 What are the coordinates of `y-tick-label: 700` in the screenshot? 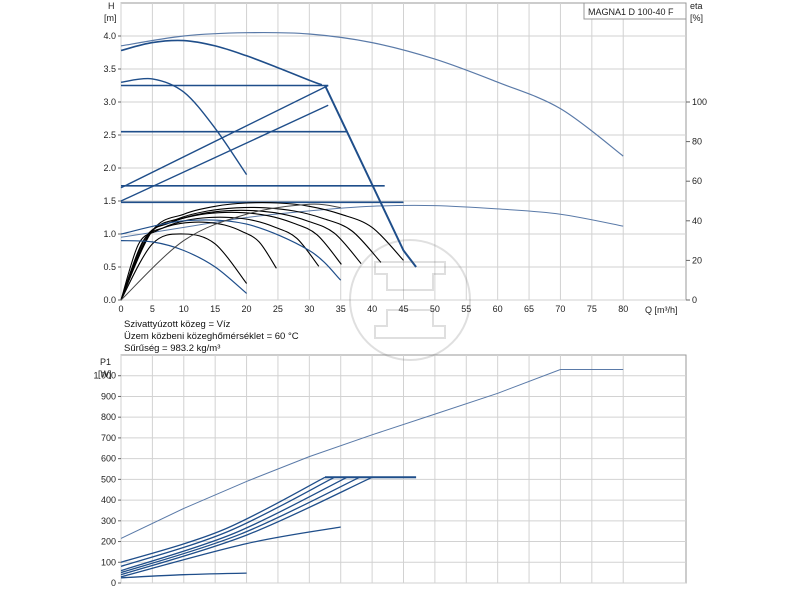 It's located at (108, 438).